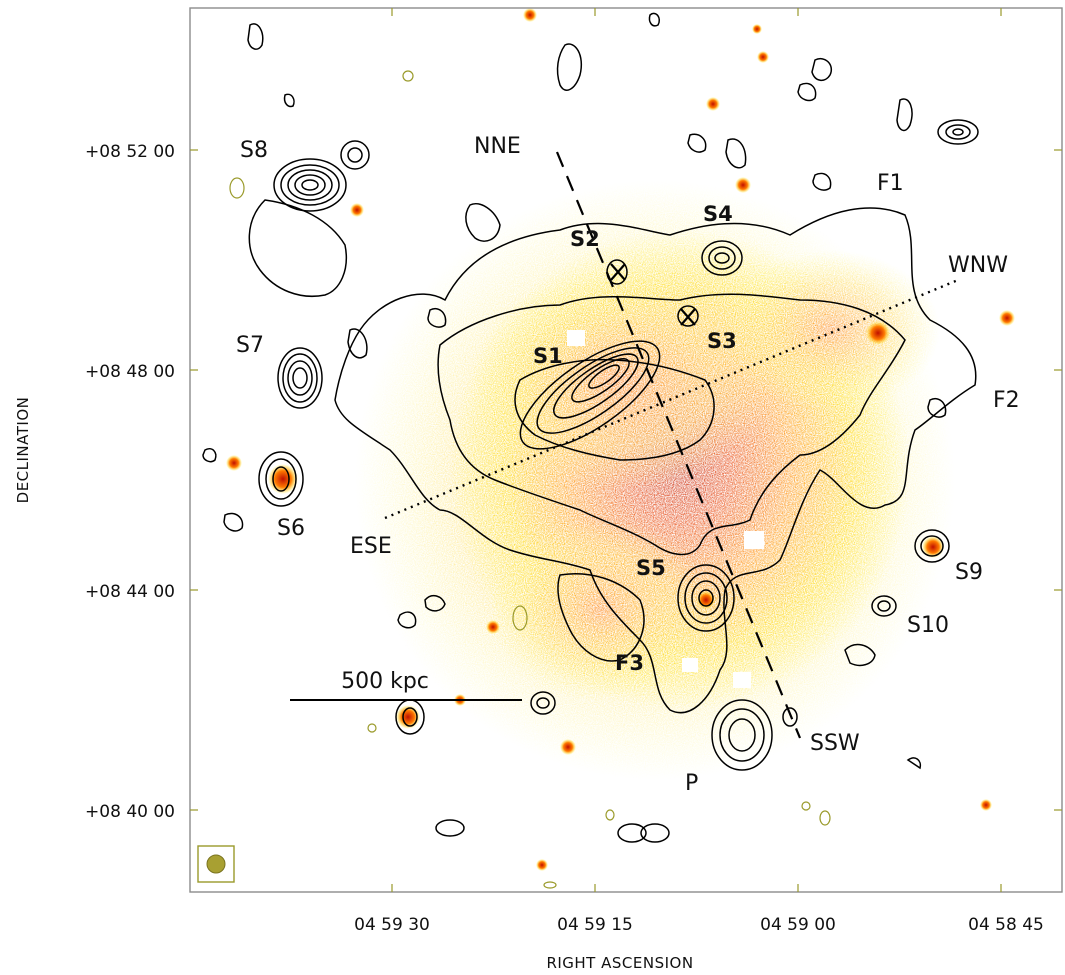 This screenshot has width=1065, height=975. Describe the element at coordinates (291, 528) in the screenshot. I see `source-label-s6: S6` at that location.